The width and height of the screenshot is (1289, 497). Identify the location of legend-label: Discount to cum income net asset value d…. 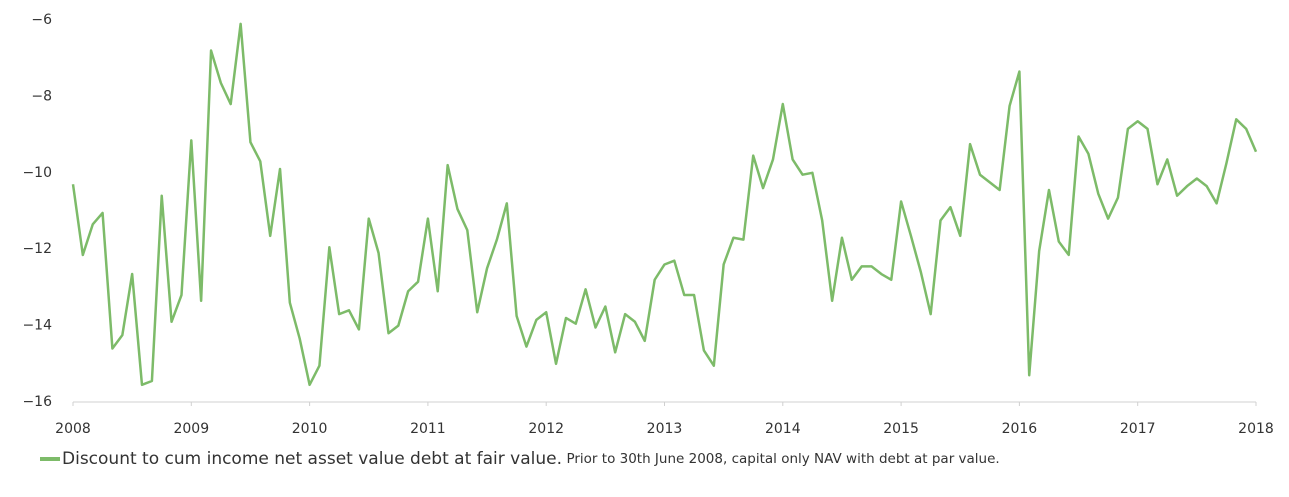
(531, 459).